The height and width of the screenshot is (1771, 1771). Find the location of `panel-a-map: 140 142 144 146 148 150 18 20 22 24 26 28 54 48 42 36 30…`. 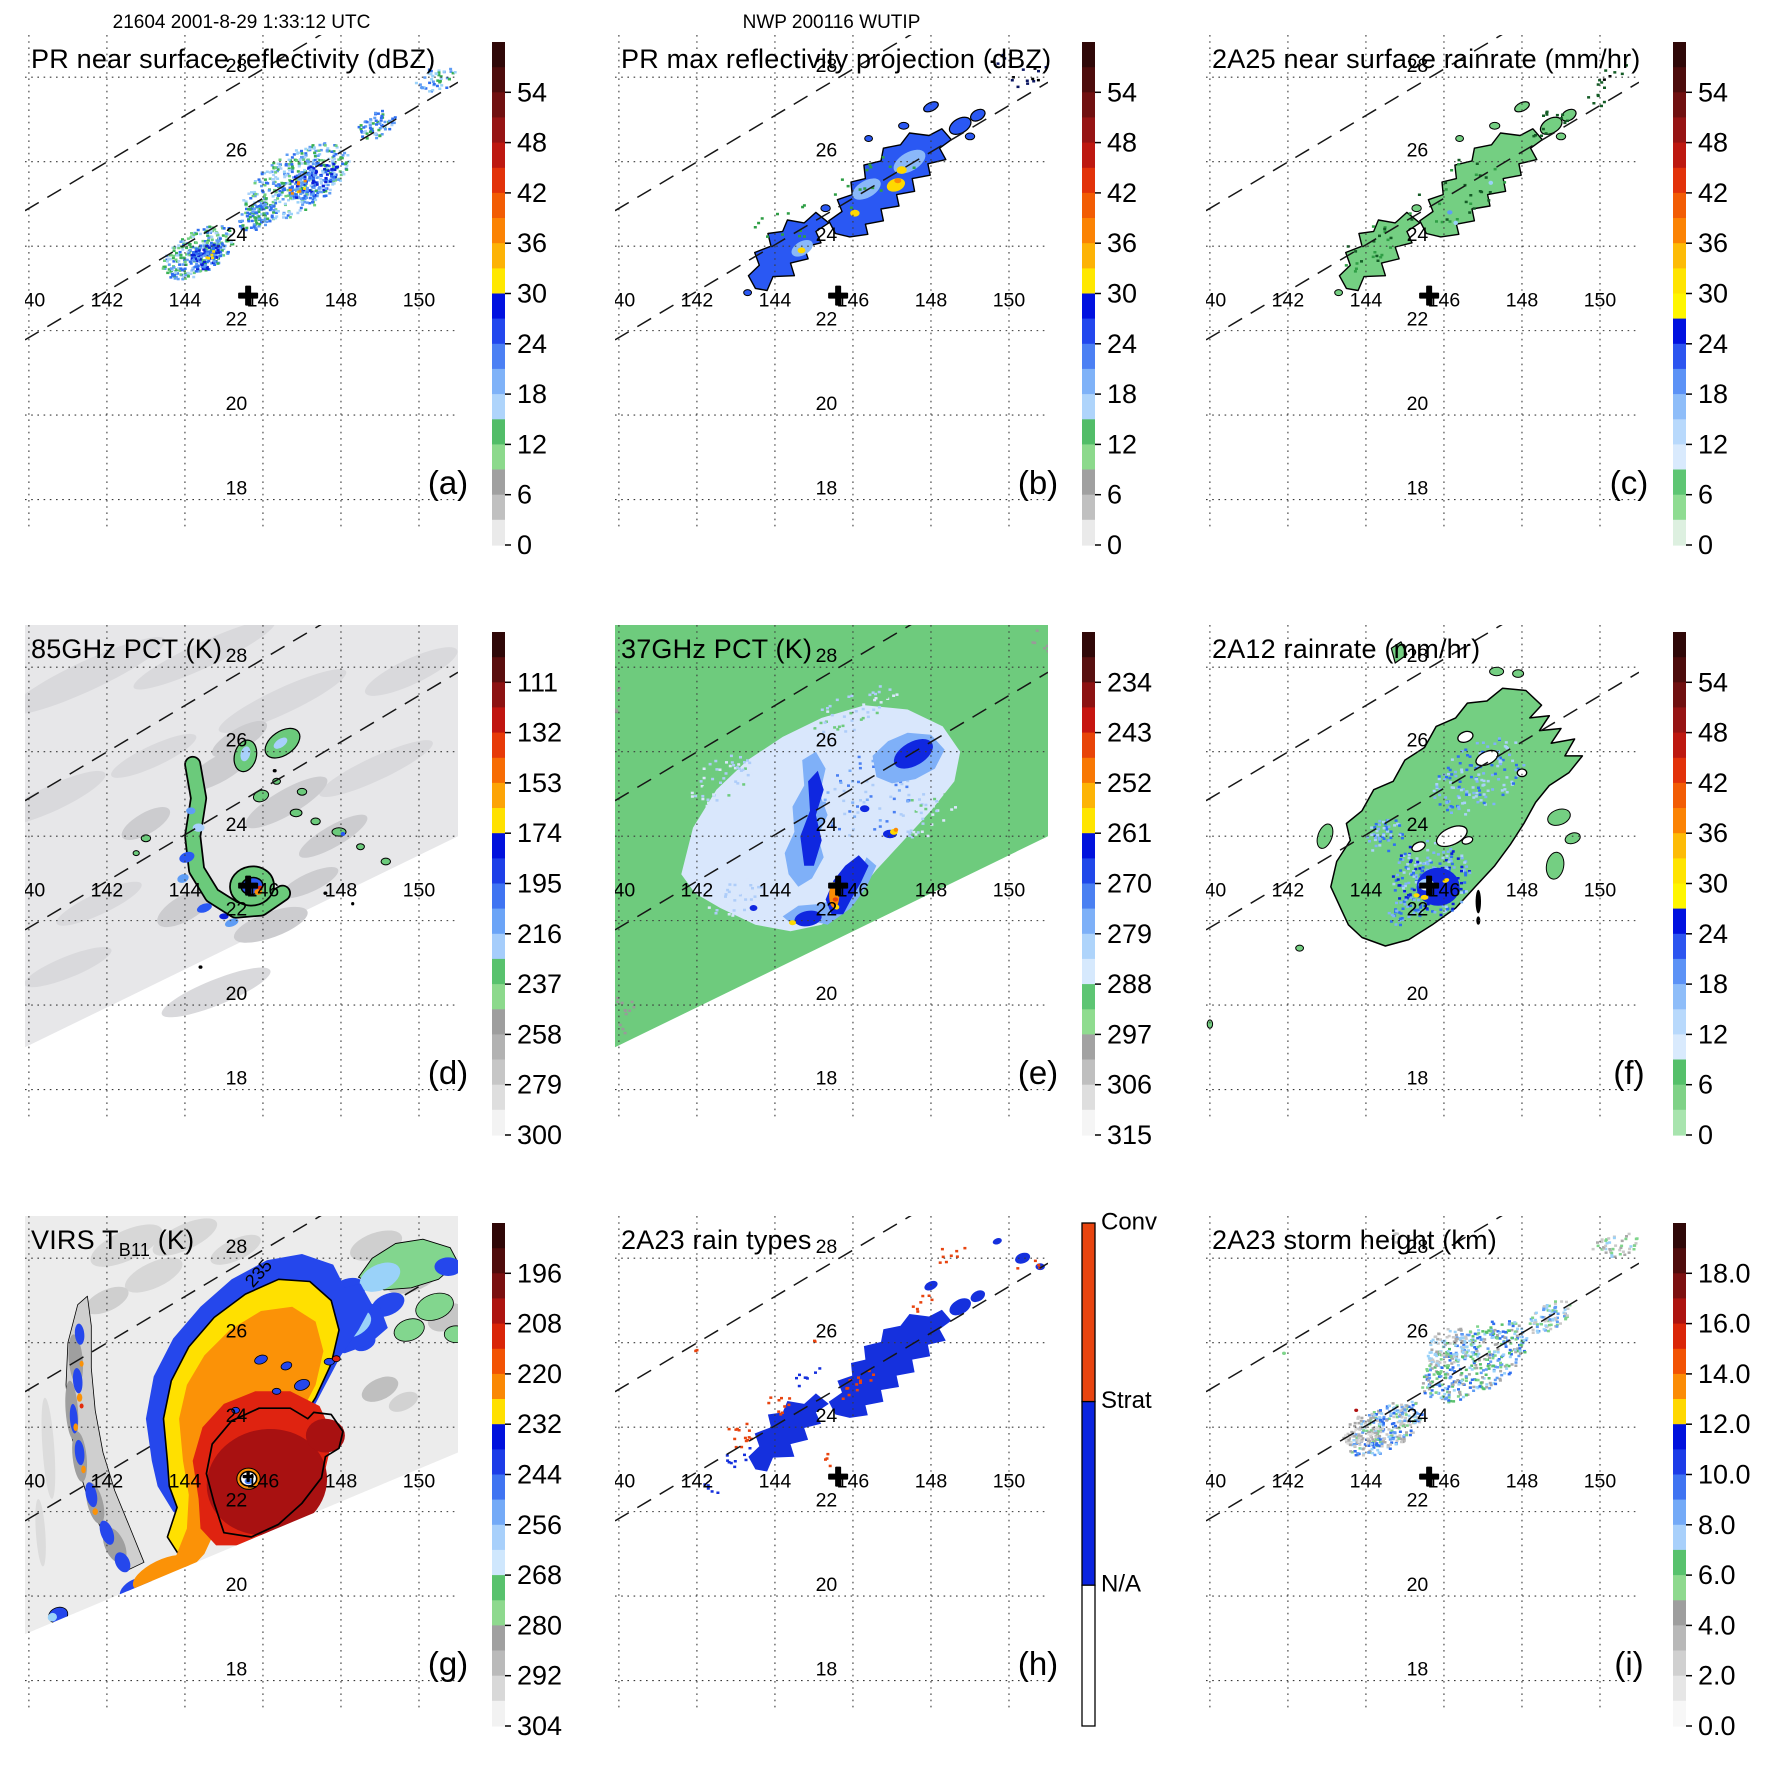

panel-a-map: 140 142 144 146 148 150 18 20 22 24 26 28 54 48 42 36 30… is located at coordinates (280, 297).